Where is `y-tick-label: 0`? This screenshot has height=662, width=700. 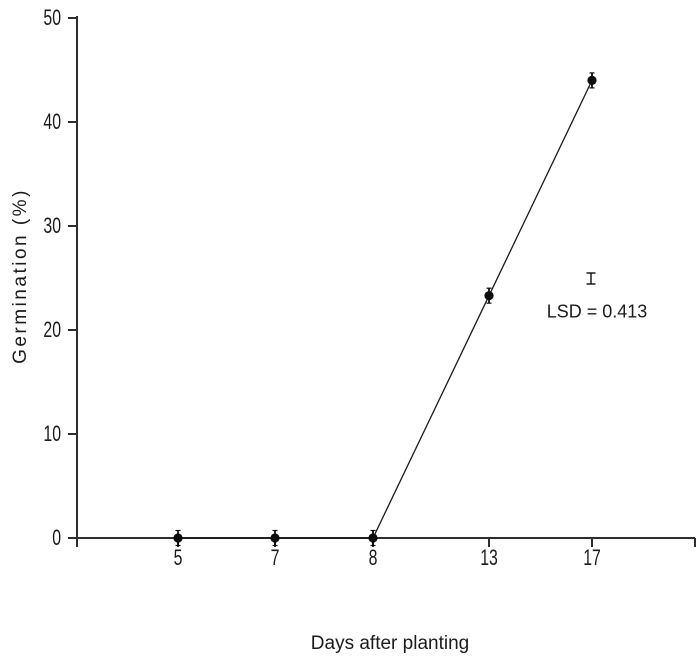 y-tick-label: 0 is located at coordinates (56, 539).